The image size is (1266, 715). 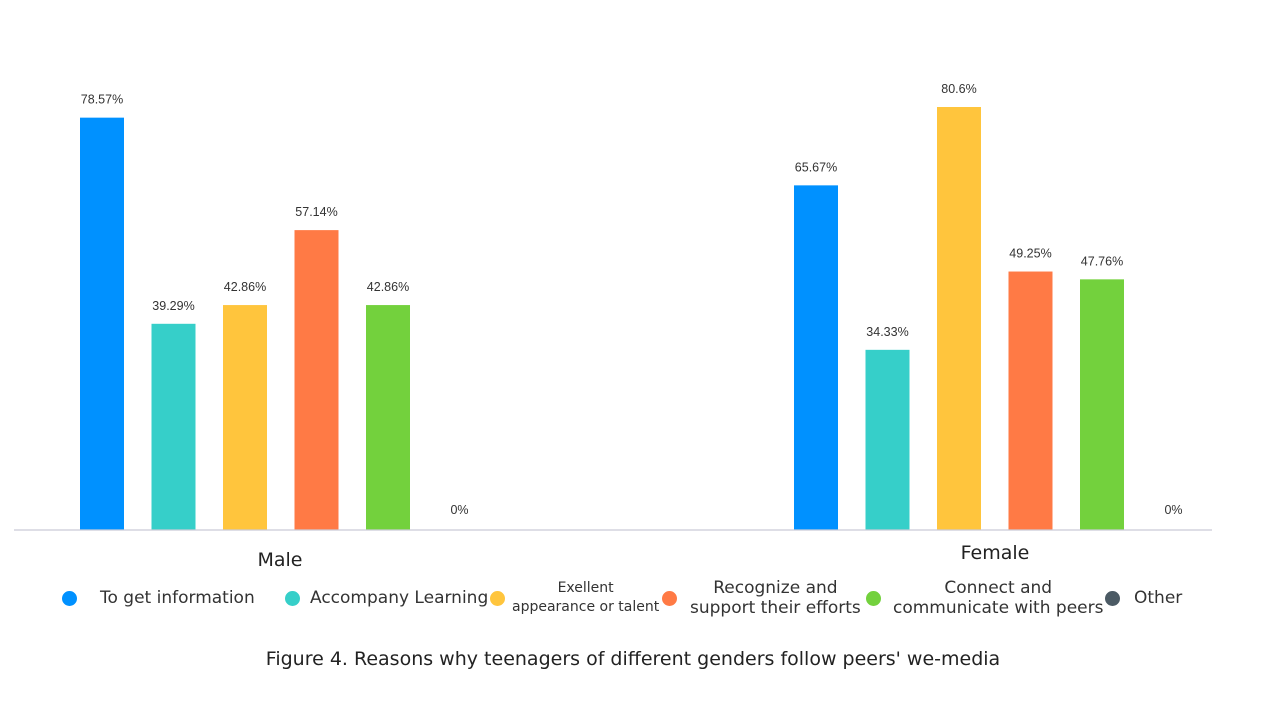 I want to click on data-label-male-2: 42.86%, so click(x=245, y=287).